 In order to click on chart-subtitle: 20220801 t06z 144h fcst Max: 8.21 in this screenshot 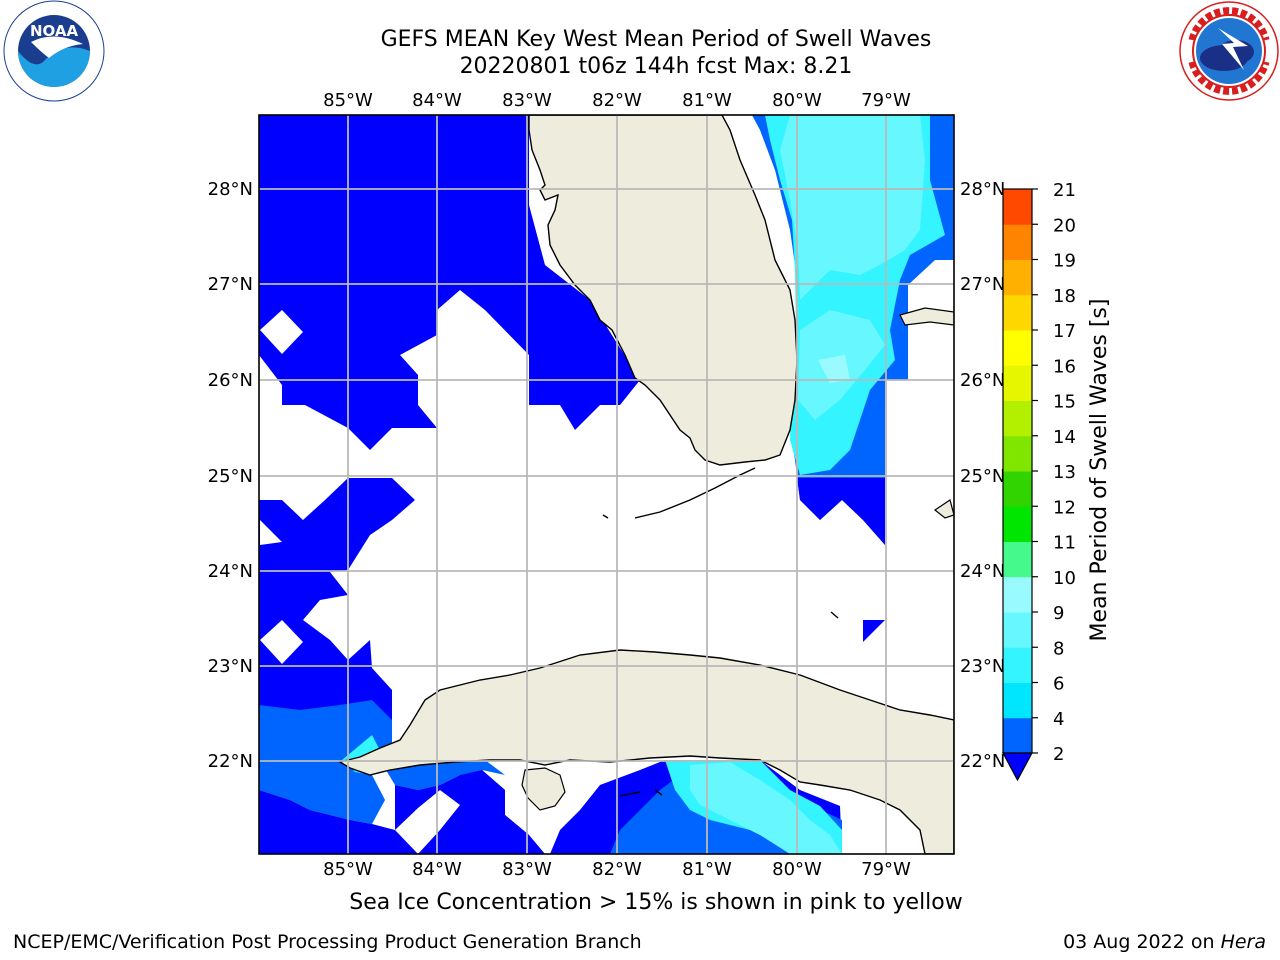, I will do `click(656, 66)`.